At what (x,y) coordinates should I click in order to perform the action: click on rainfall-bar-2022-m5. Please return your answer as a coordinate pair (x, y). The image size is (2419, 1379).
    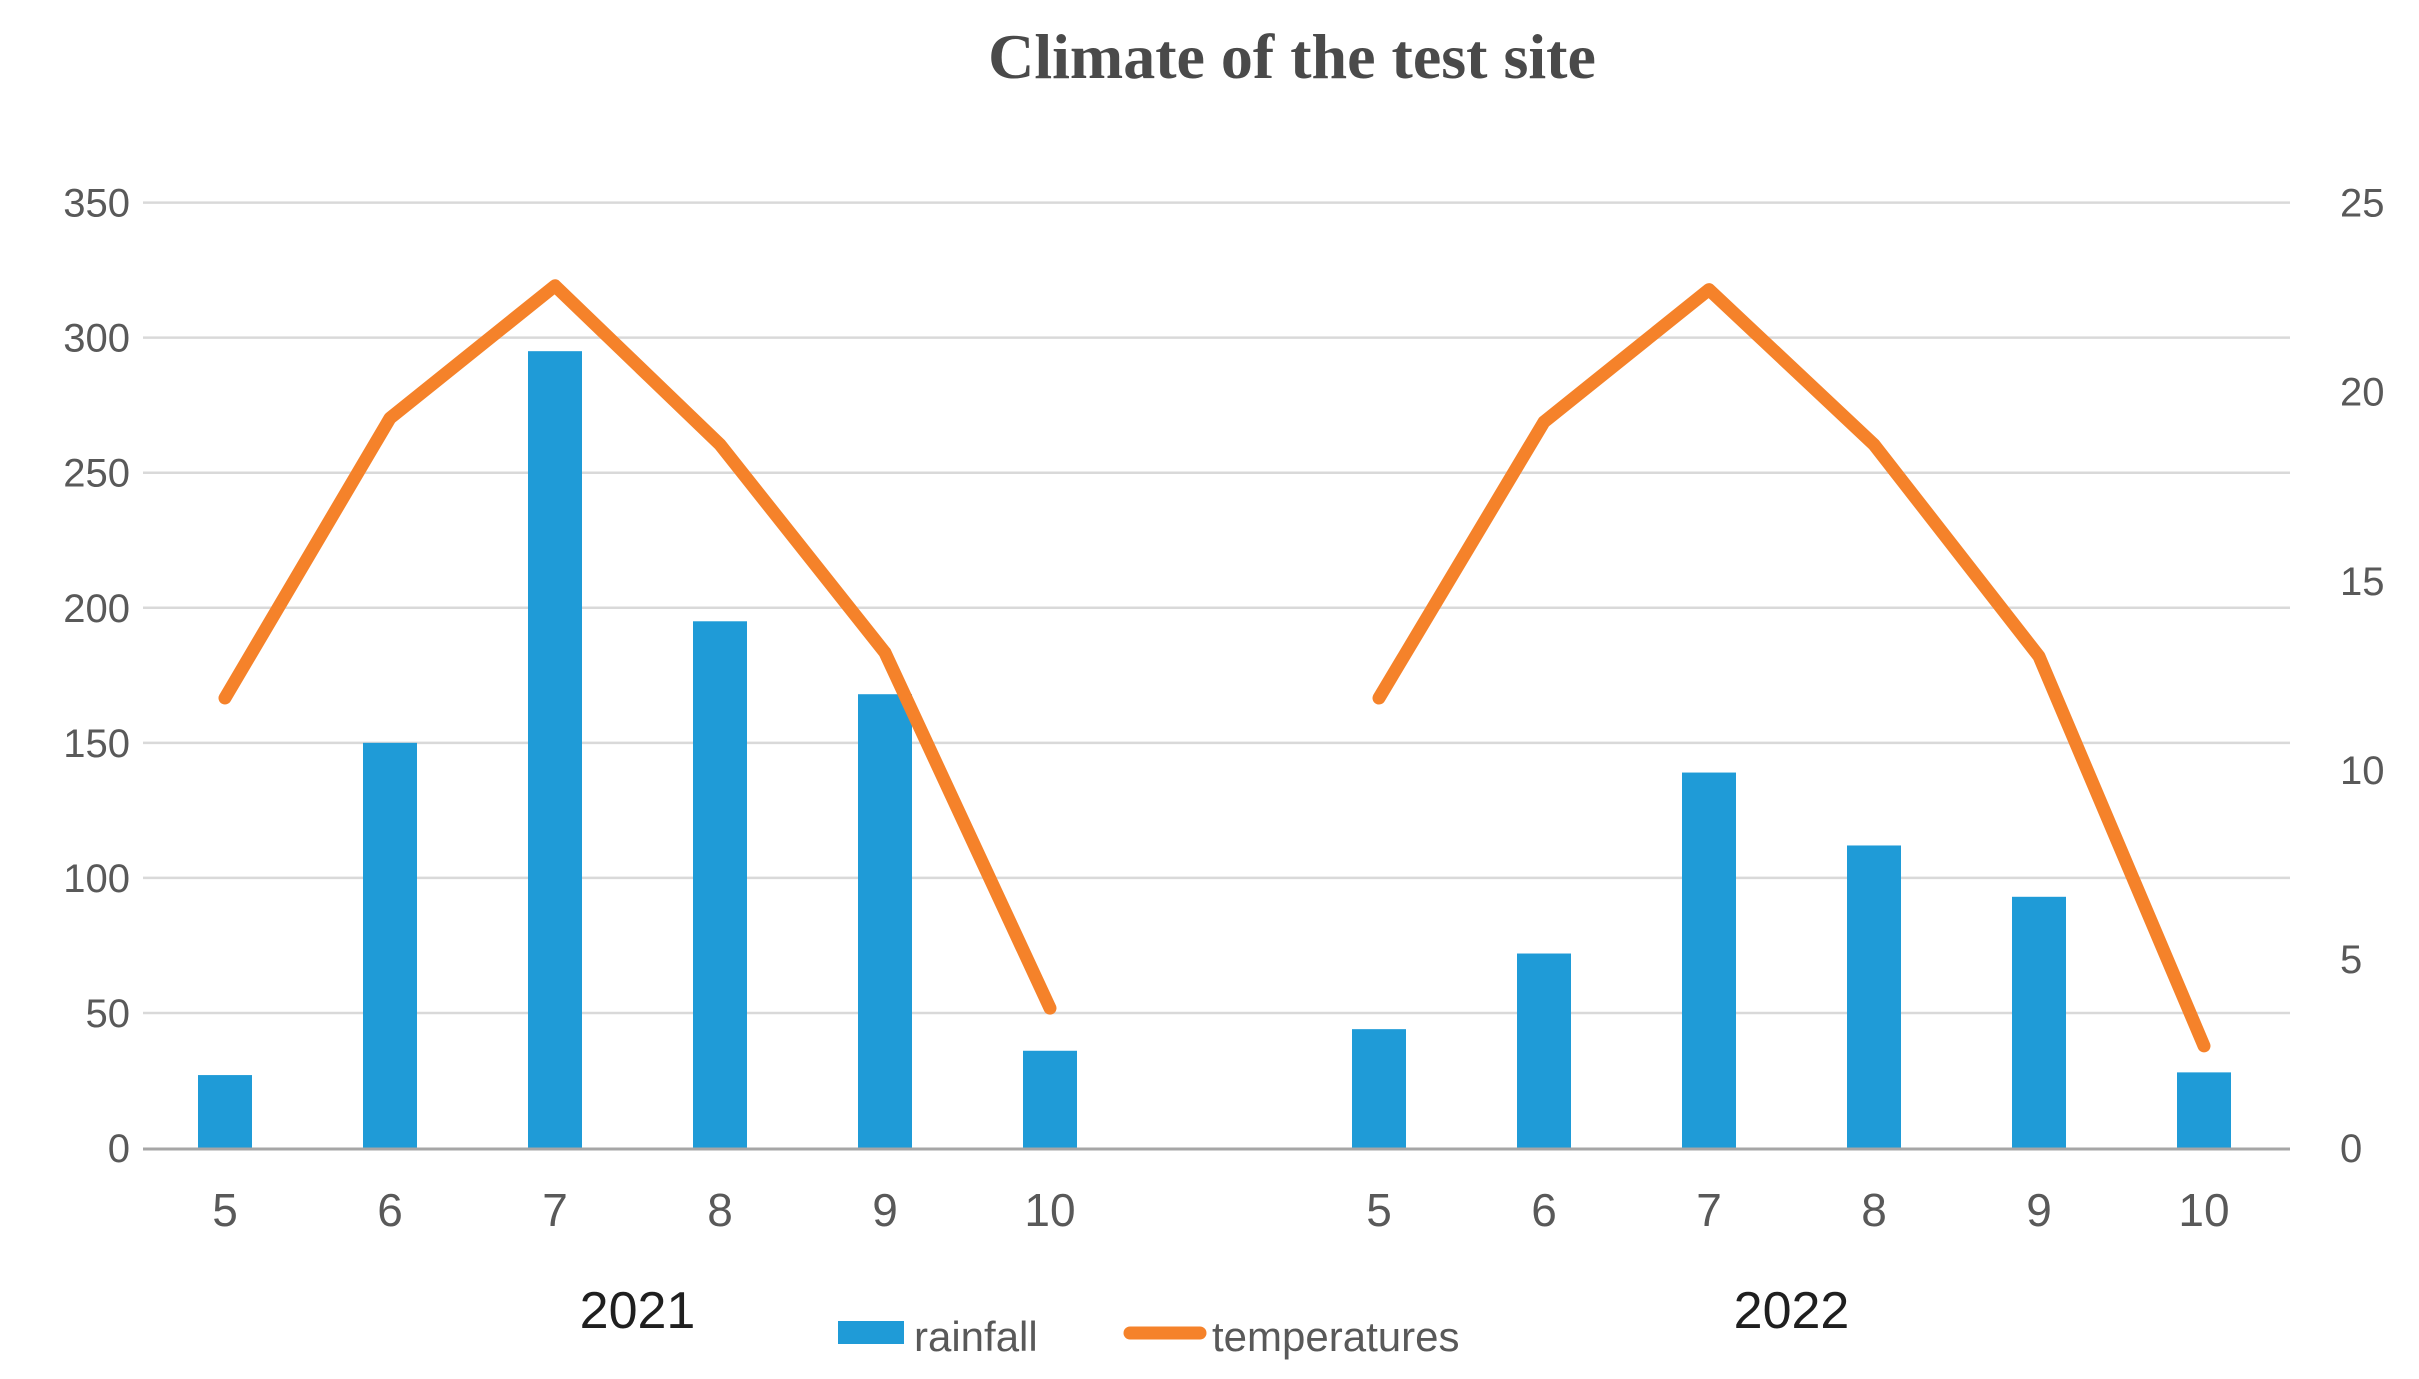
    Looking at the image, I should click on (1379, 1089).